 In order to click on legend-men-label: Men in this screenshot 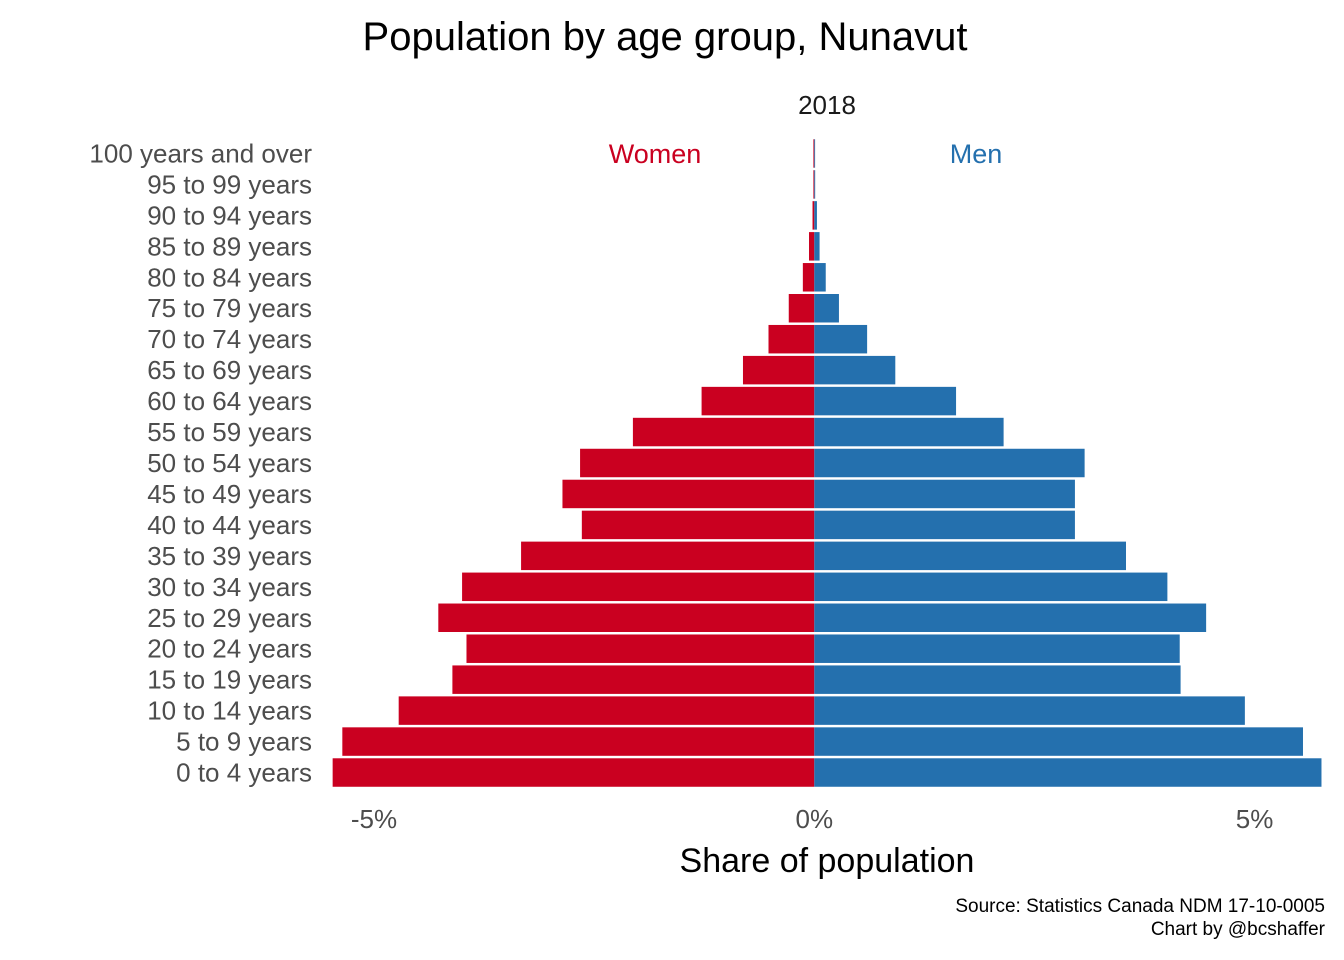, I will do `click(976, 154)`.